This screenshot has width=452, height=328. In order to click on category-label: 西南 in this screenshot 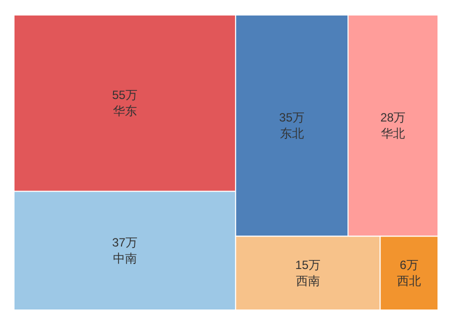, I will do `click(308, 281)`.